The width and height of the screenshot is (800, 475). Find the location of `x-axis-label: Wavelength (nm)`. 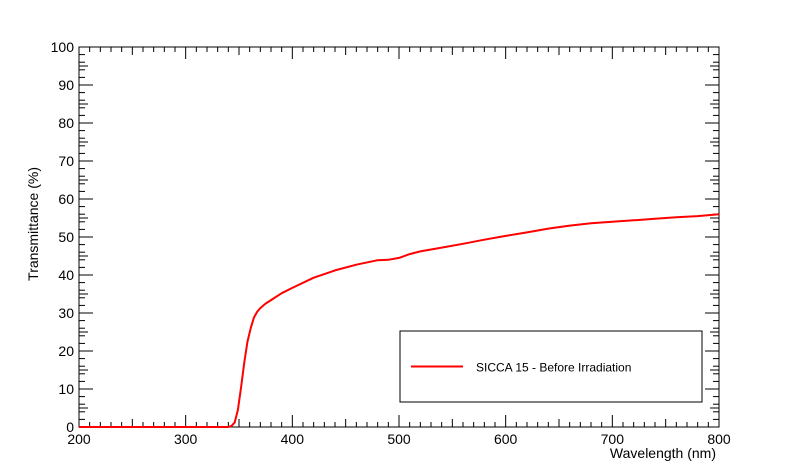

x-axis-label: Wavelength (nm) is located at coordinates (663, 453).